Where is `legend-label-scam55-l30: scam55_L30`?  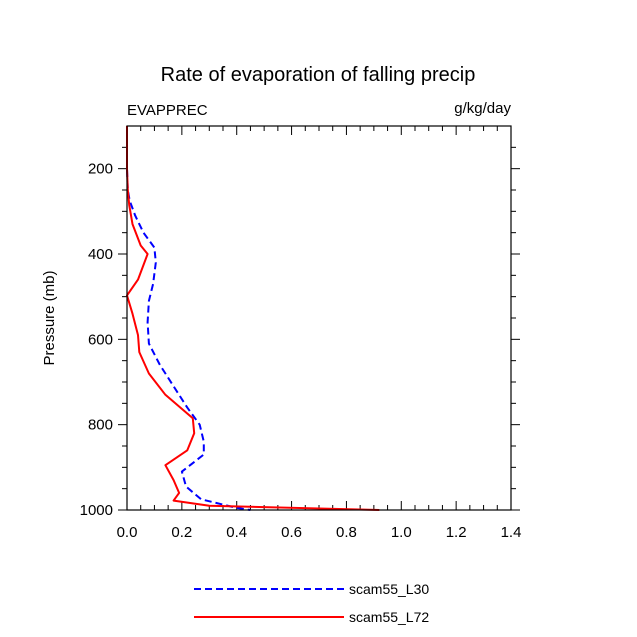 legend-label-scam55-l30: scam55_L30 is located at coordinates (389, 589).